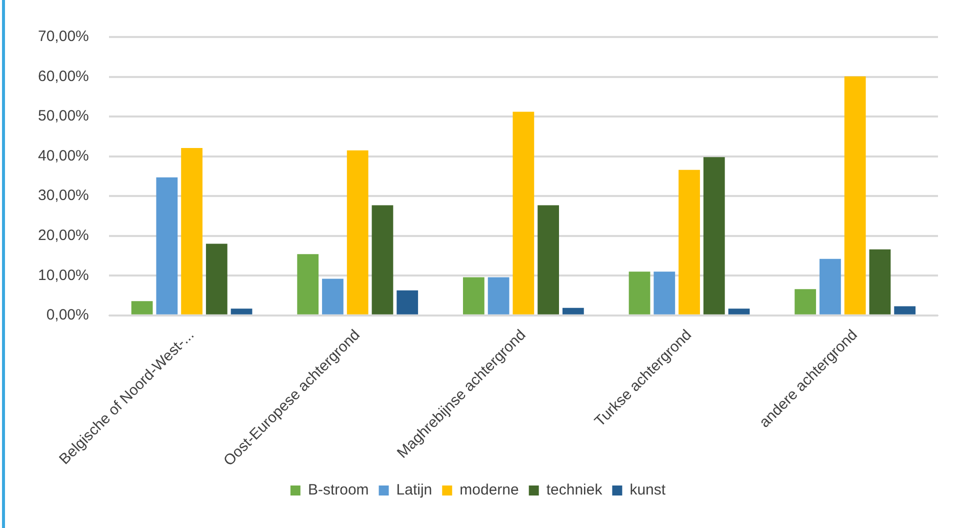 The width and height of the screenshot is (972, 528). I want to click on legend-label: moderne, so click(489, 490).